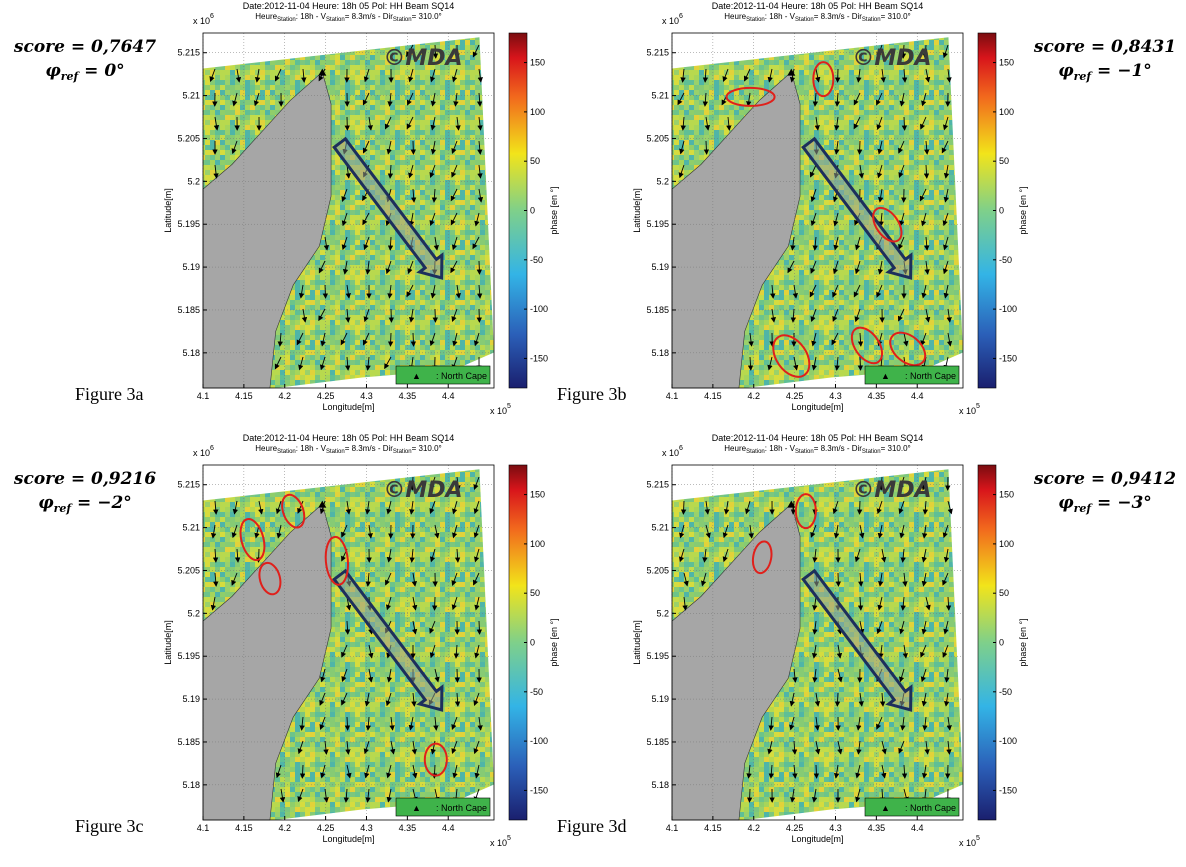 The image size is (1186, 867). What do you see at coordinates (109, 394) in the screenshot?
I see `figure-label: Figure 3a` at bounding box center [109, 394].